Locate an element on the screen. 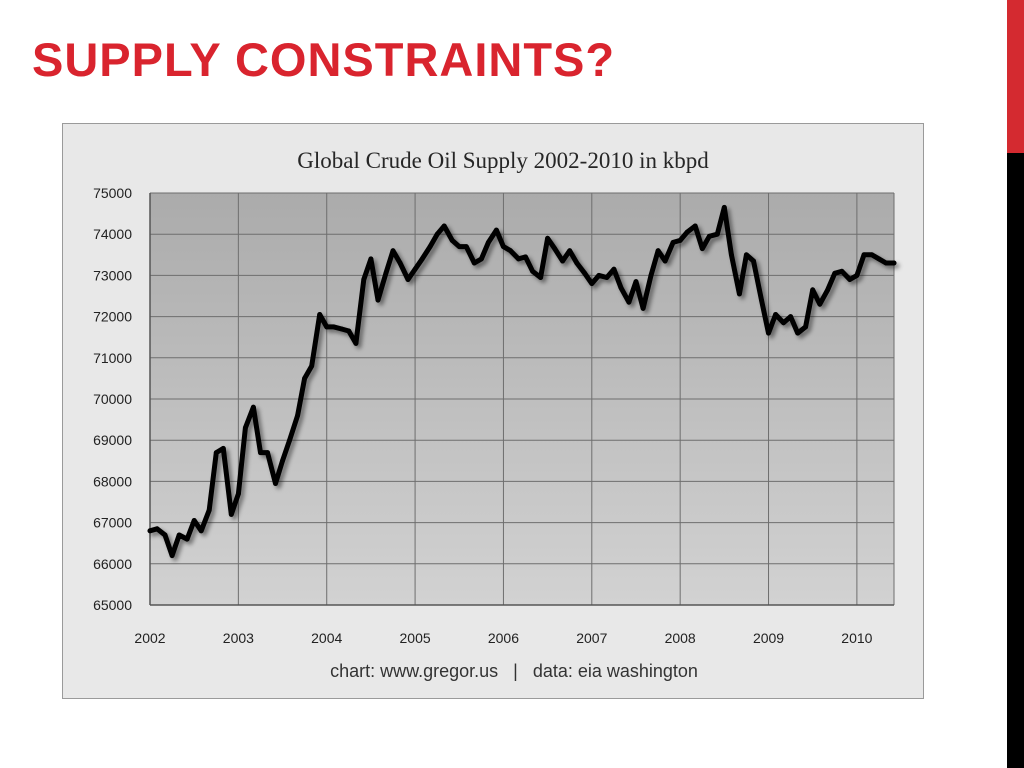 The image size is (1024, 768). y-tick-label: 69000 is located at coordinates (112, 440).